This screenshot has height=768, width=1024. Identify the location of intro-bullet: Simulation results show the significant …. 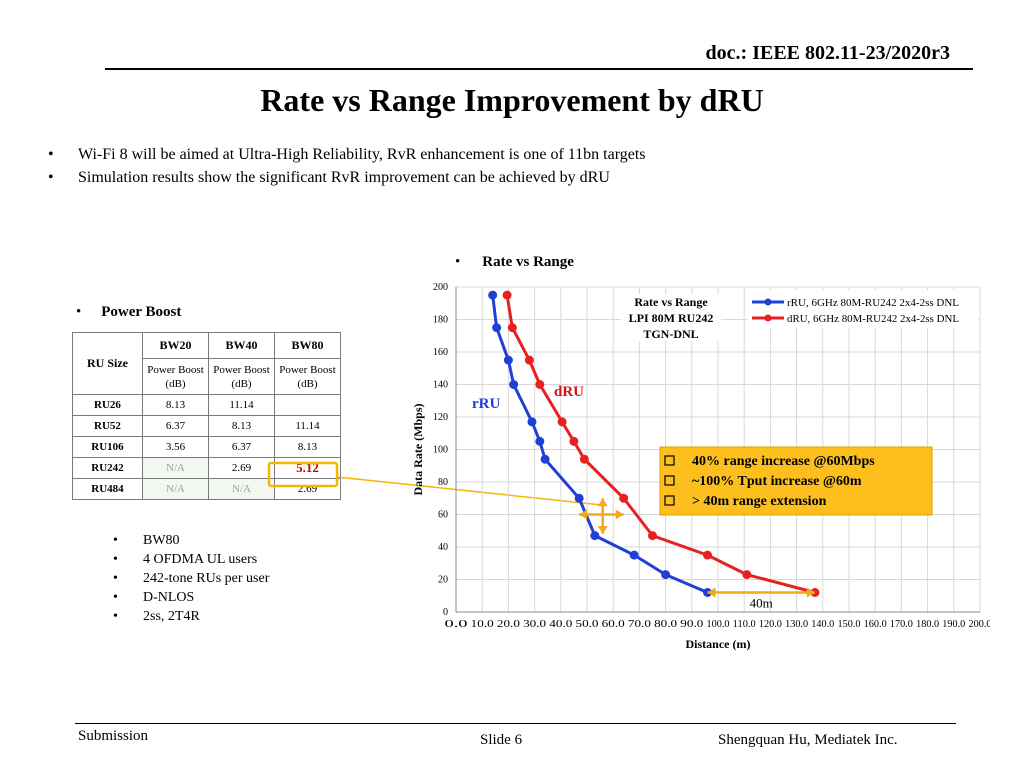
(498, 177).